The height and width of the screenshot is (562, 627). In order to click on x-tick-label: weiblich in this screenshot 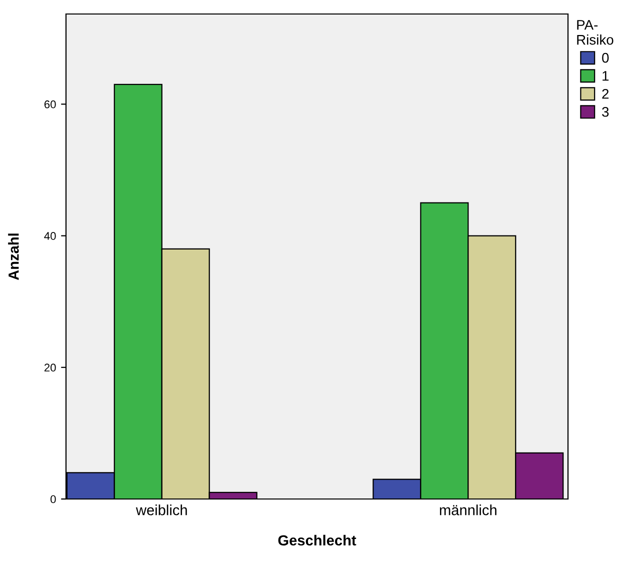, I will do `click(161, 510)`.